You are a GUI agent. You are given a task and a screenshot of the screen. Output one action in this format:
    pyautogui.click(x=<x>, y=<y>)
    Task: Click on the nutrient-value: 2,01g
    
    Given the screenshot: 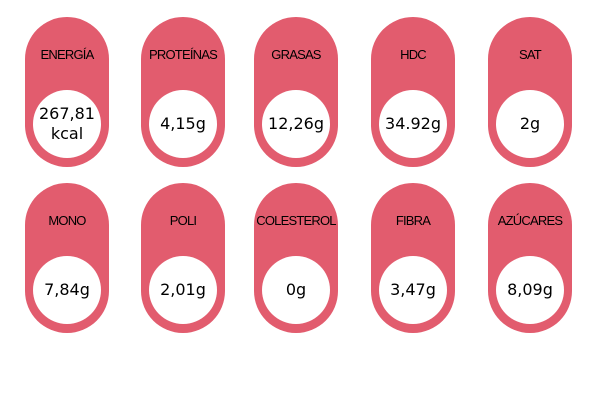 What is the action you would take?
    pyautogui.click(x=183, y=289)
    